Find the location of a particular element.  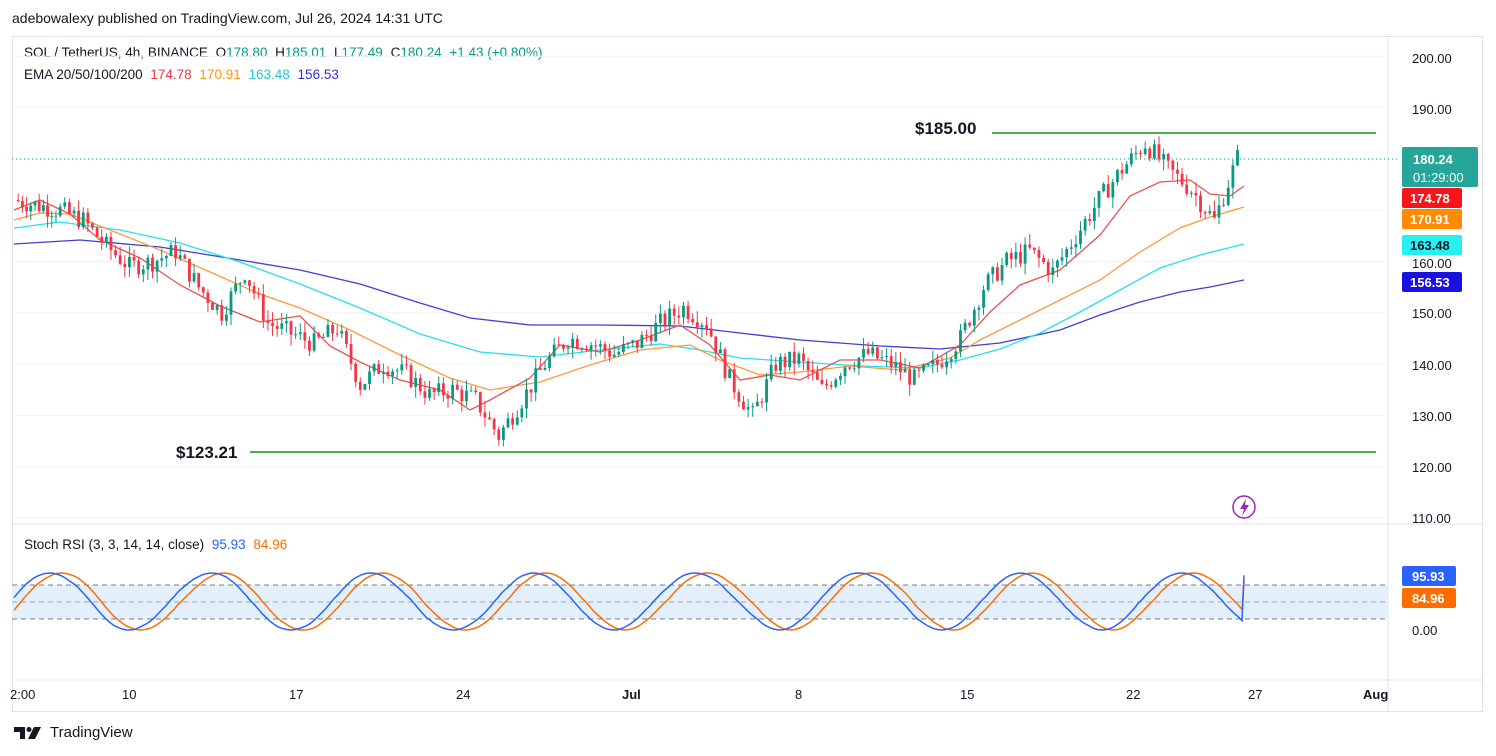

close-label: C is located at coordinates (395, 52).